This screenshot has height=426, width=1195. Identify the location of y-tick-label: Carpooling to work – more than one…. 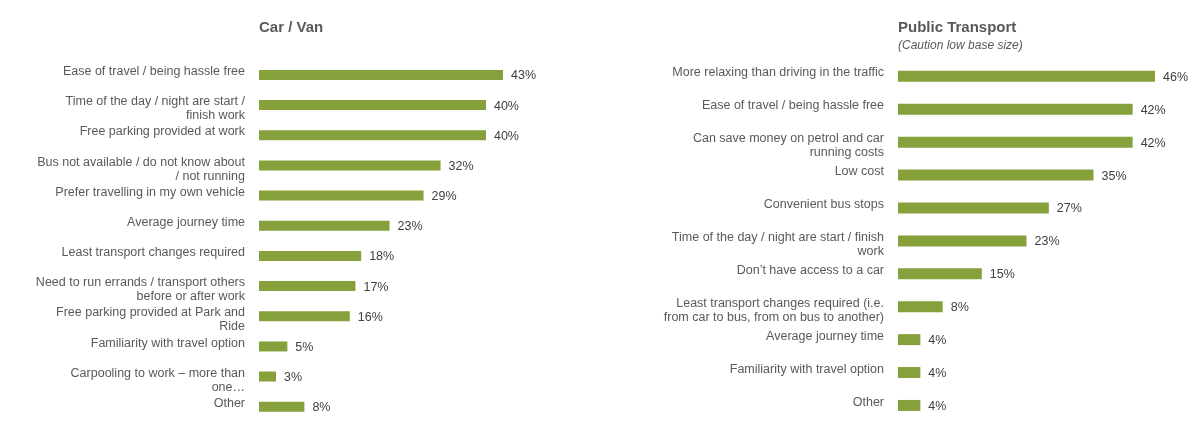
(158, 379).